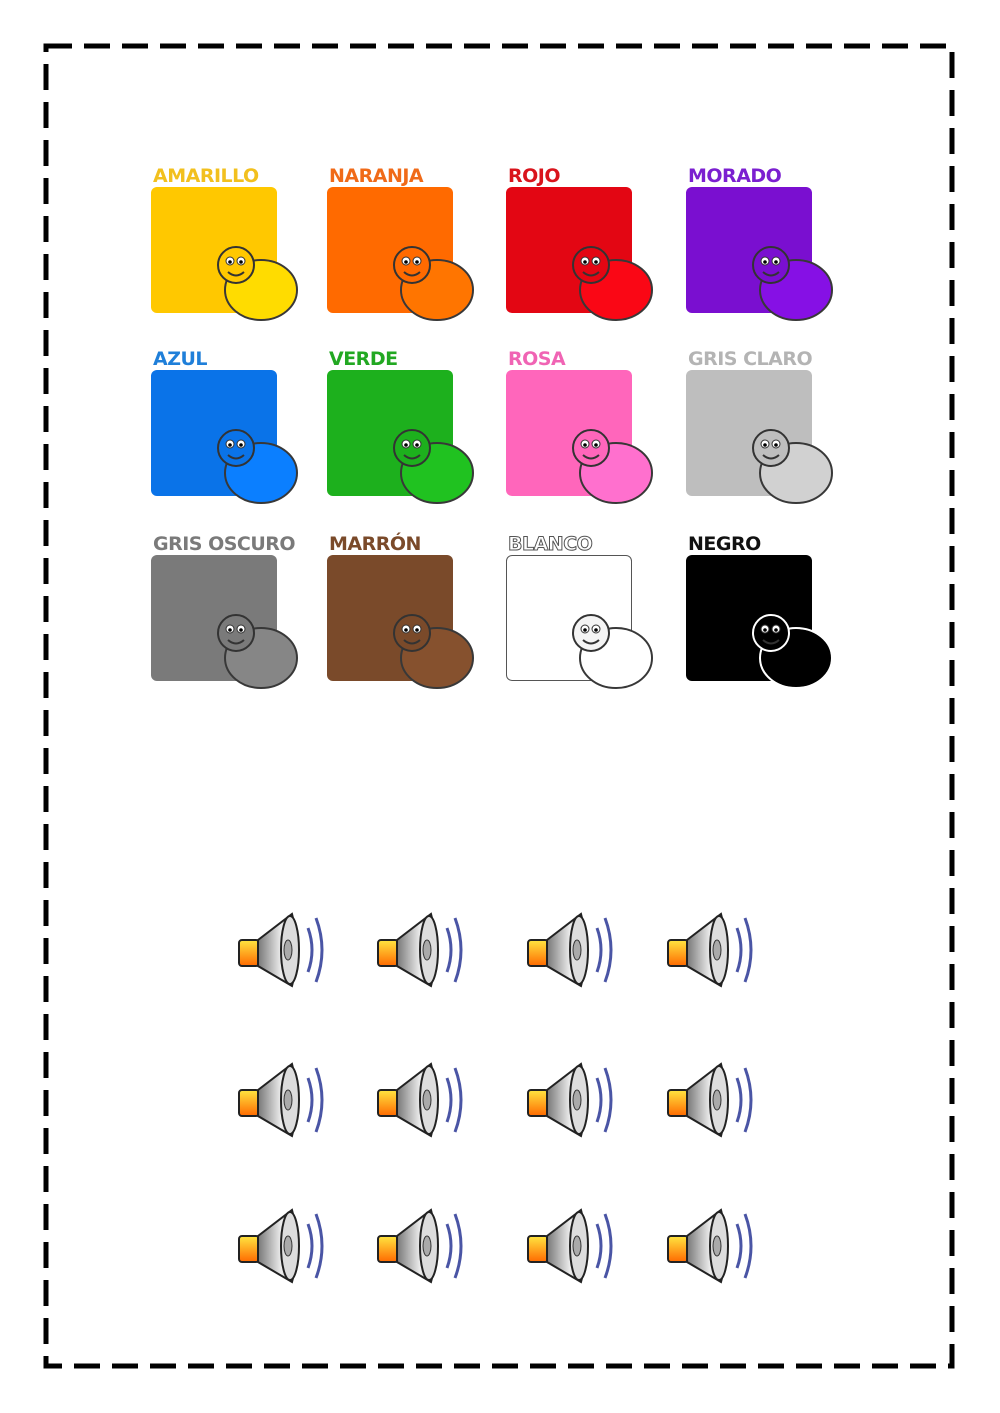 This screenshot has width=1000, height=1413. What do you see at coordinates (257, 466) in the screenshot?
I see `bird-icon` at bounding box center [257, 466].